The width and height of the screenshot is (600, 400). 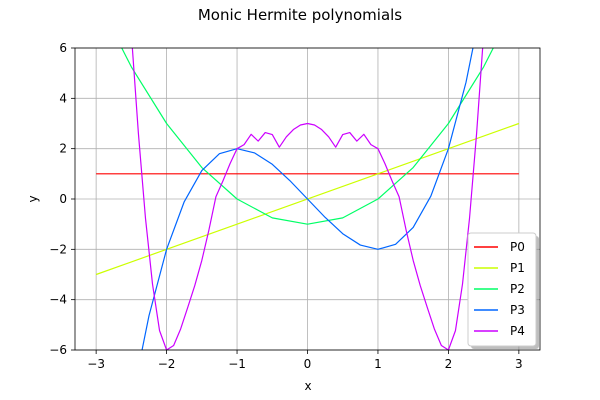 I want to click on legend-label-p0: P0, so click(x=517, y=247).